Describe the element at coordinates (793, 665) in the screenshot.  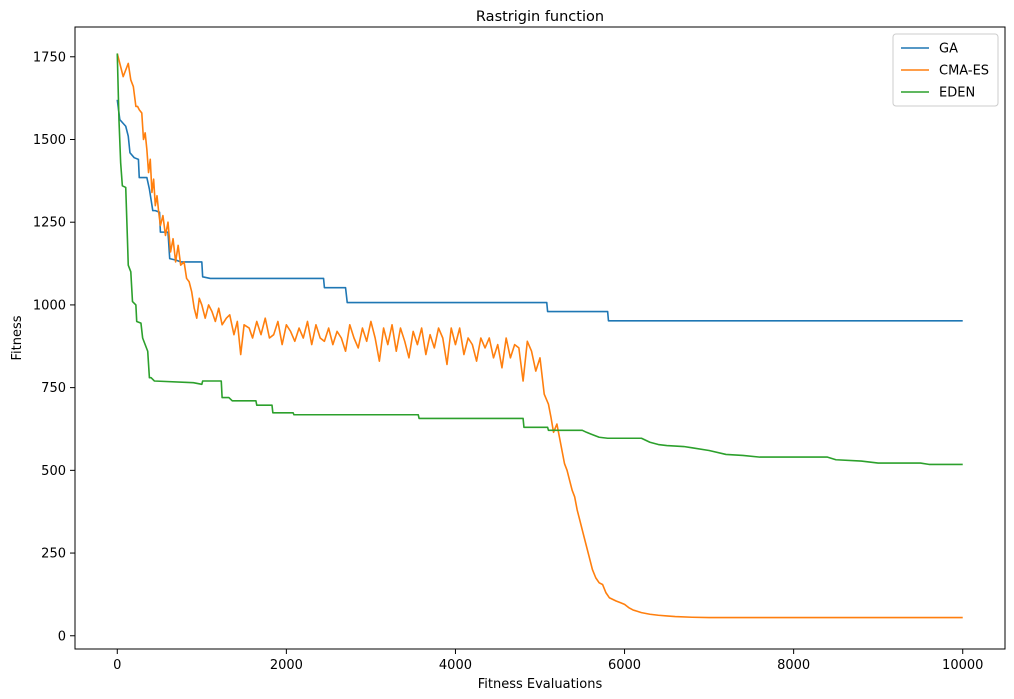
I see `x-tick-label: 8000` at that location.